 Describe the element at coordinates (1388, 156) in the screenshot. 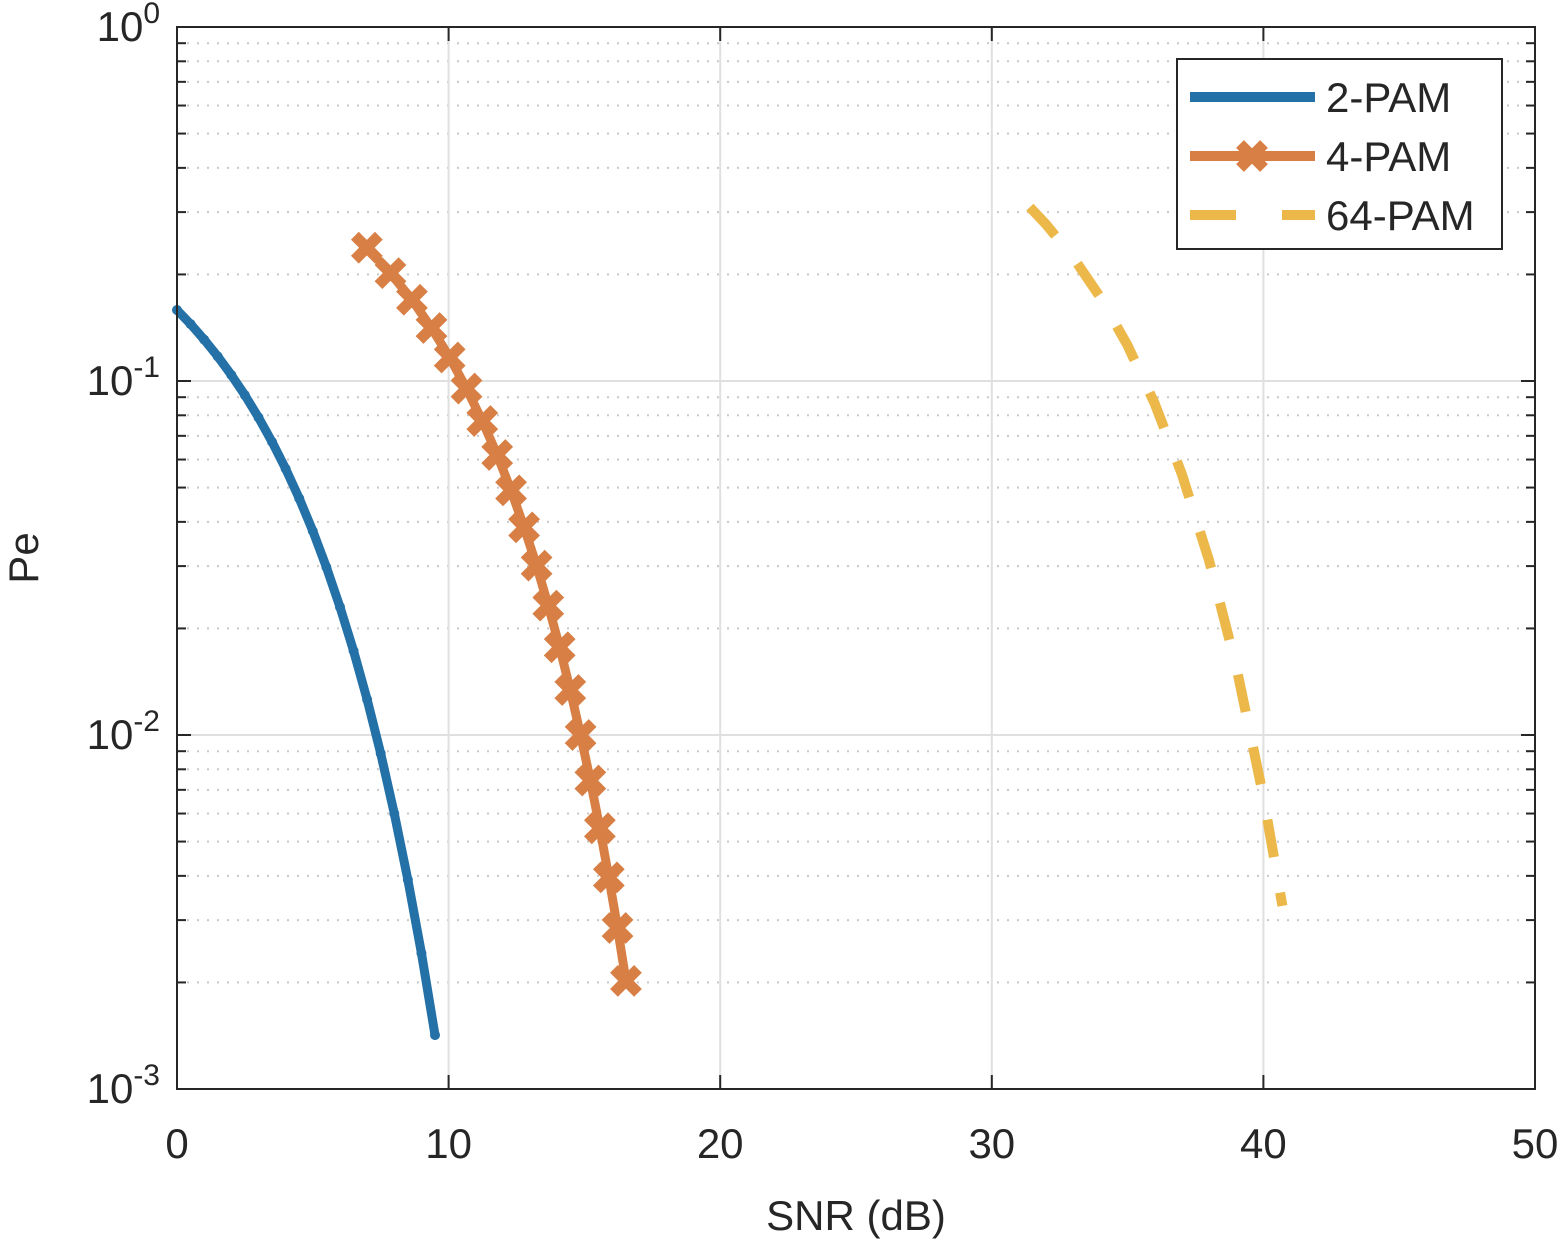

I see `legend-label: 4-PAM` at that location.